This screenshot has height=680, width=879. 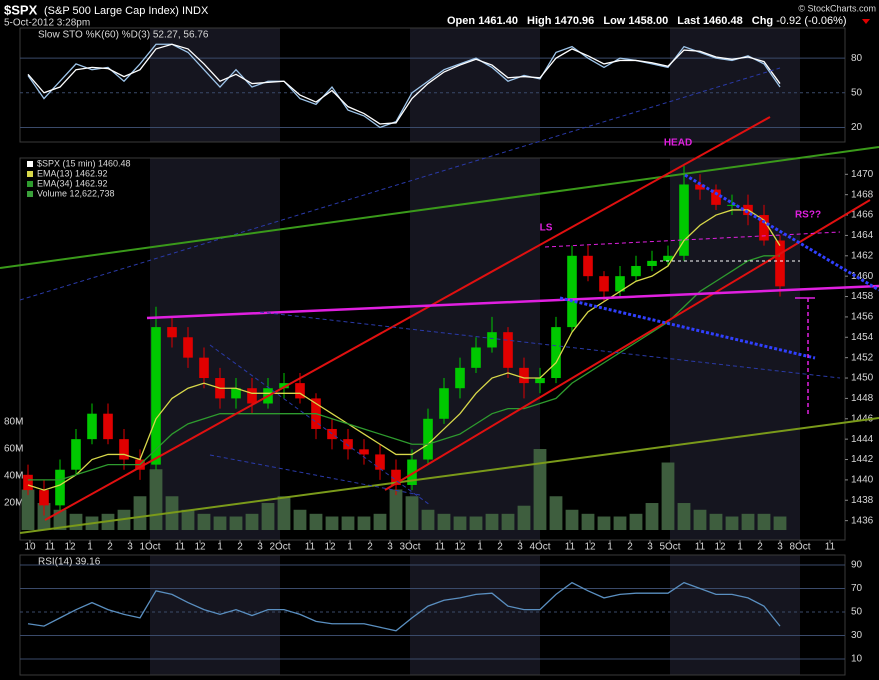 What do you see at coordinates (84, 163) in the screenshot?
I see `legend-label: $SPX (15 min) 1460.48` at bounding box center [84, 163].